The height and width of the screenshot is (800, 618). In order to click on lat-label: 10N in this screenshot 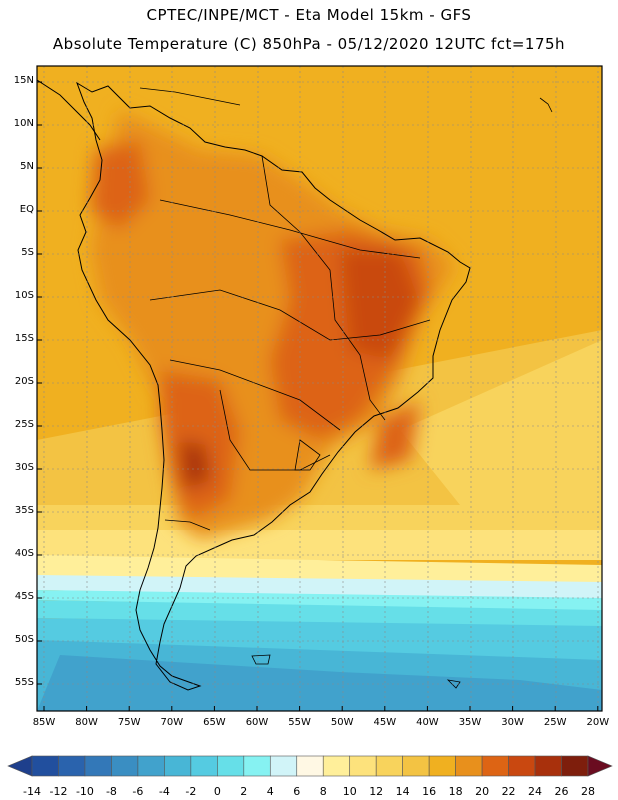, I will do `click(23, 123)`.